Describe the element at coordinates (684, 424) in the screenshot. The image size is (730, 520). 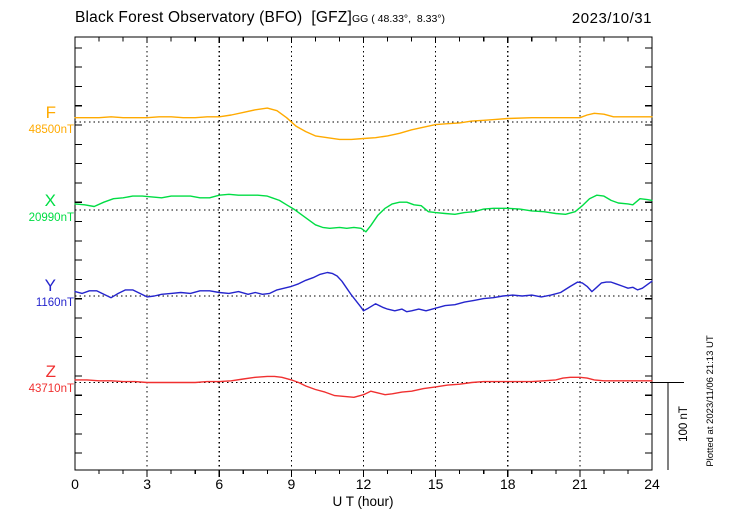
I see `scale-bar-label: 100 nT` at that location.